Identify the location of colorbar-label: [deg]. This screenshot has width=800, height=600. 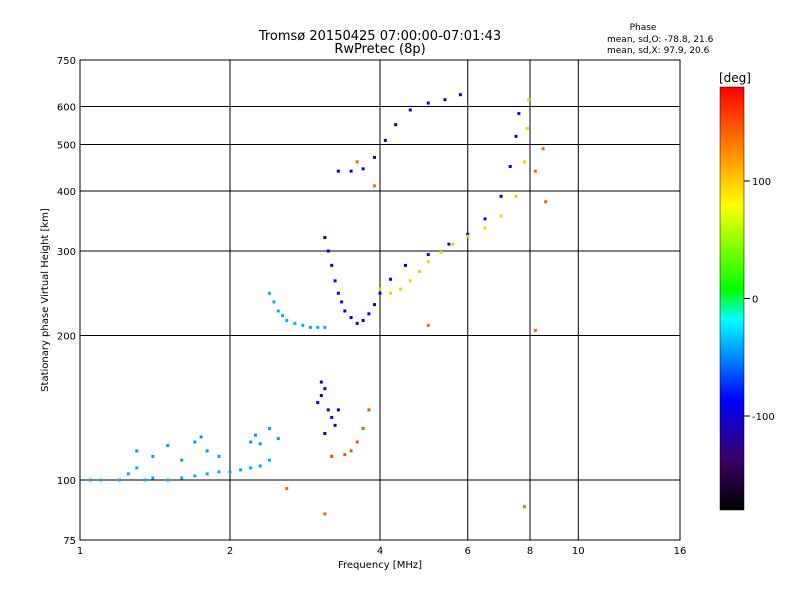
(735, 78).